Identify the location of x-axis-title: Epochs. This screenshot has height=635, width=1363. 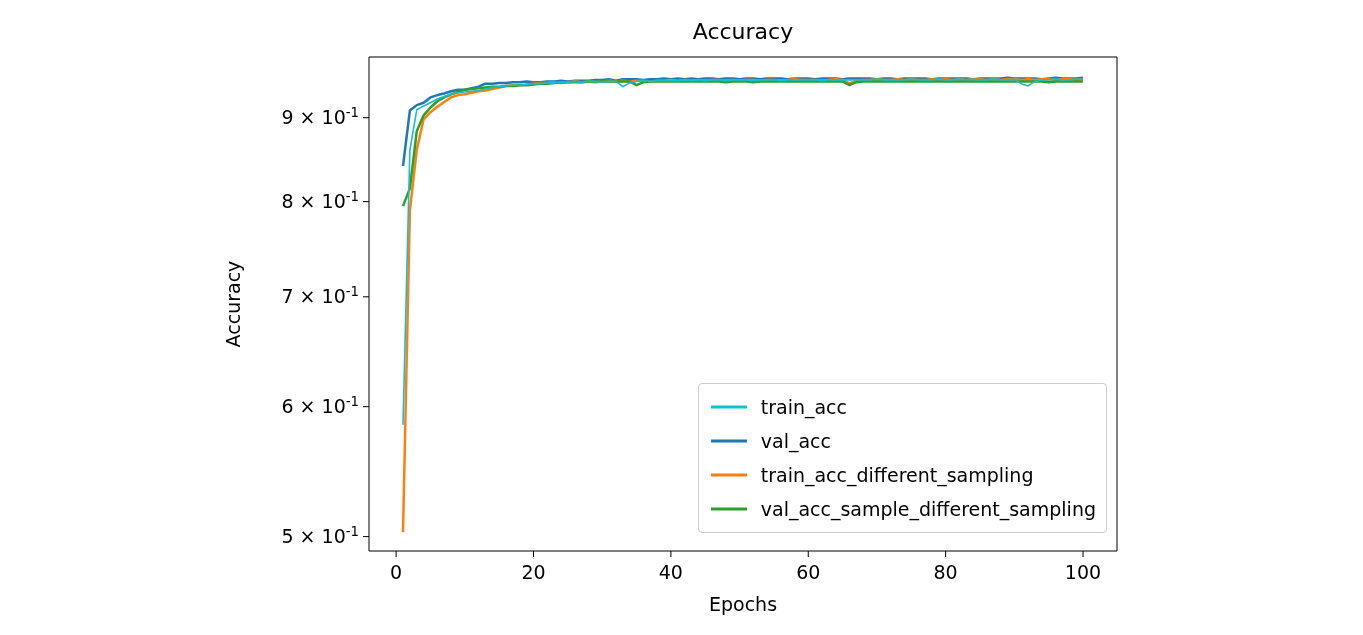
(743, 604).